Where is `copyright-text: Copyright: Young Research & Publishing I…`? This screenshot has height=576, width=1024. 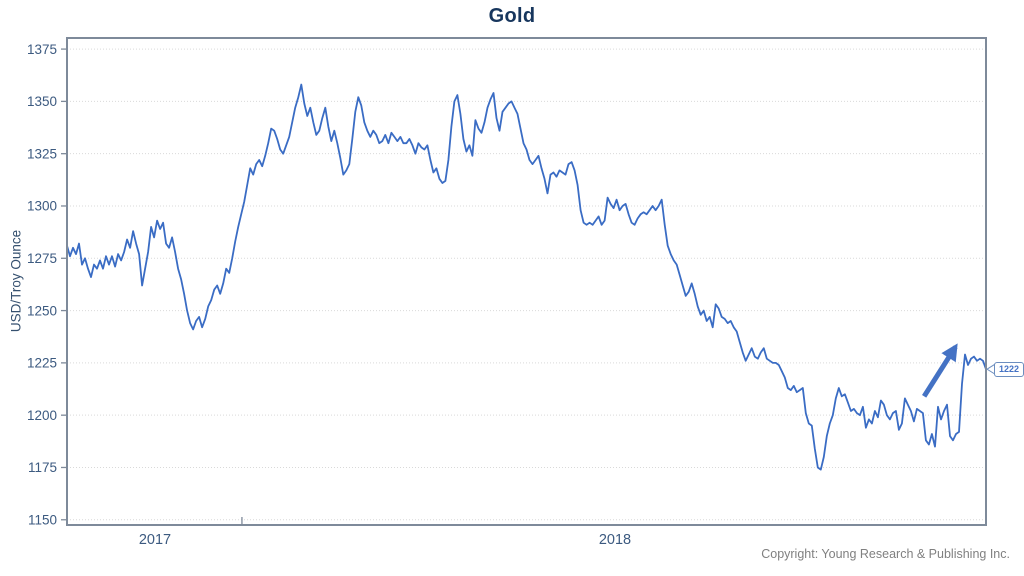 copyright-text: Copyright: Young Research & Publishing I… is located at coordinates (885, 554).